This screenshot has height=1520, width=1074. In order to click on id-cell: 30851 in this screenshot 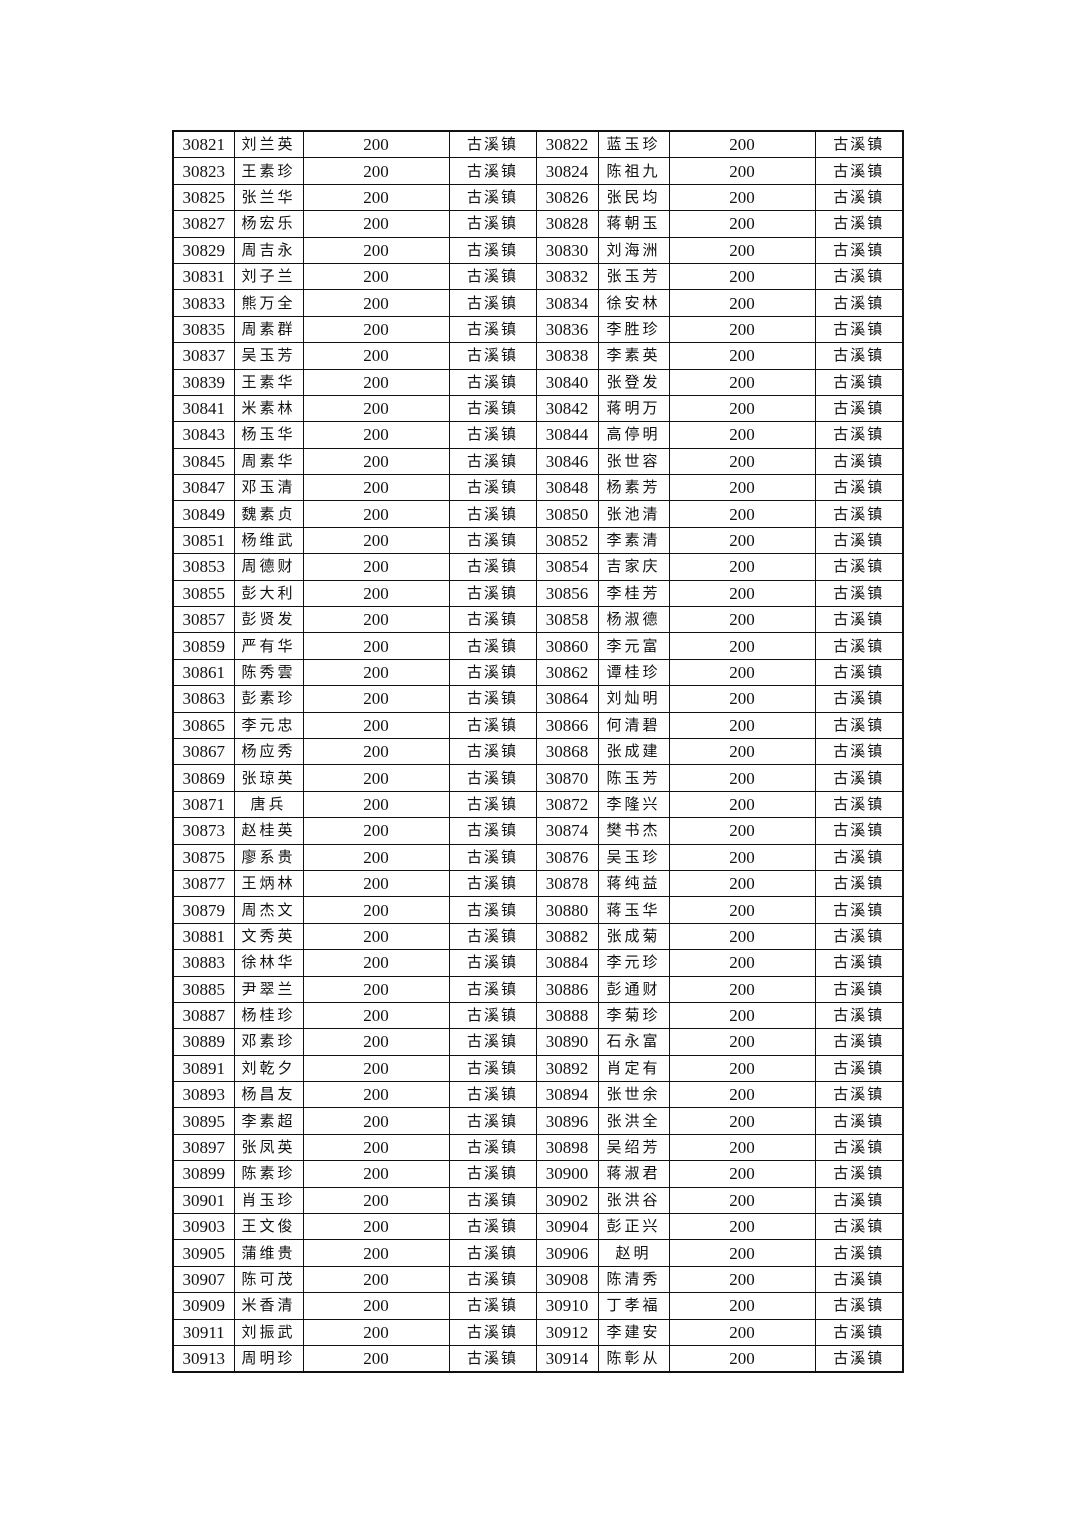, I will do `click(203, 540)`.